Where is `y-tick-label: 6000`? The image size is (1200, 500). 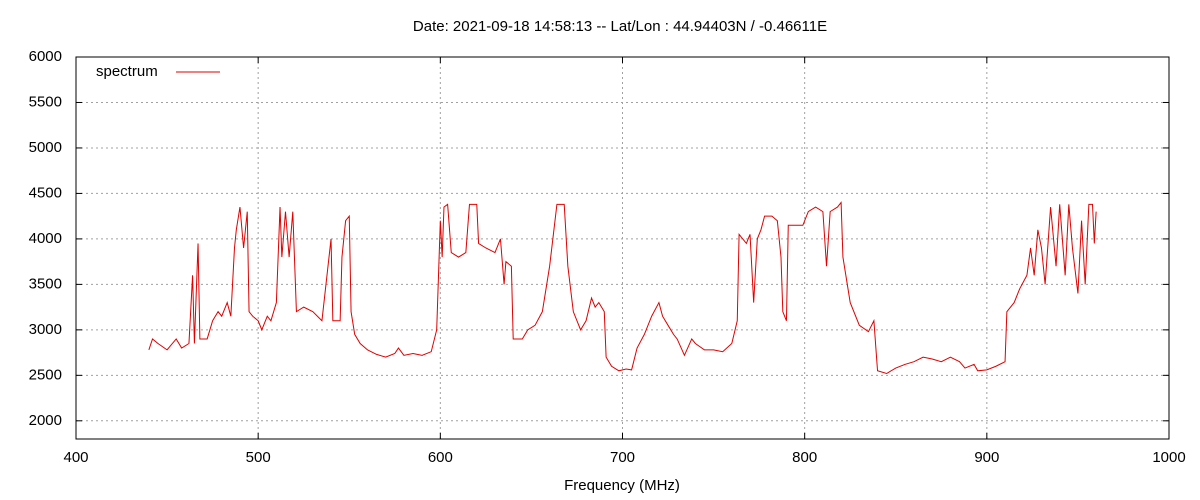
y-tick-label: 6000 is located at coordinates (45, 56).